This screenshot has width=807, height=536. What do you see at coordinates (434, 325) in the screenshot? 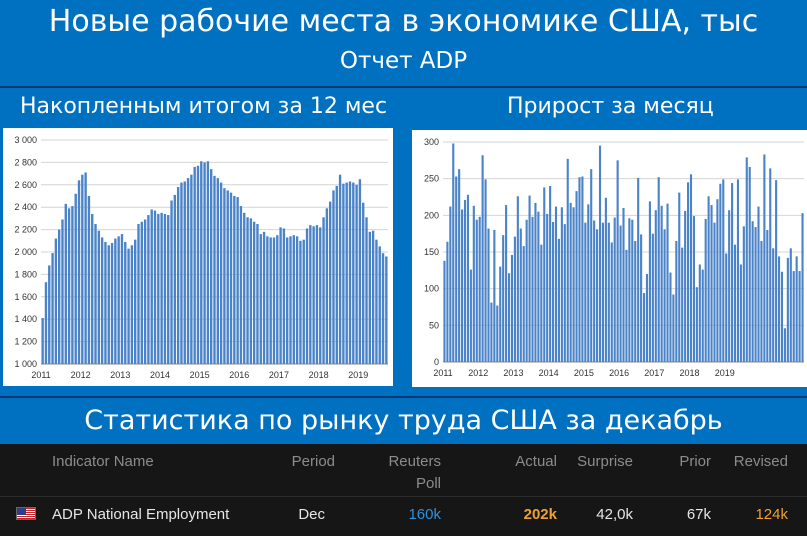
I see `y-tick-label: 50` at bounding box center [434, 325].